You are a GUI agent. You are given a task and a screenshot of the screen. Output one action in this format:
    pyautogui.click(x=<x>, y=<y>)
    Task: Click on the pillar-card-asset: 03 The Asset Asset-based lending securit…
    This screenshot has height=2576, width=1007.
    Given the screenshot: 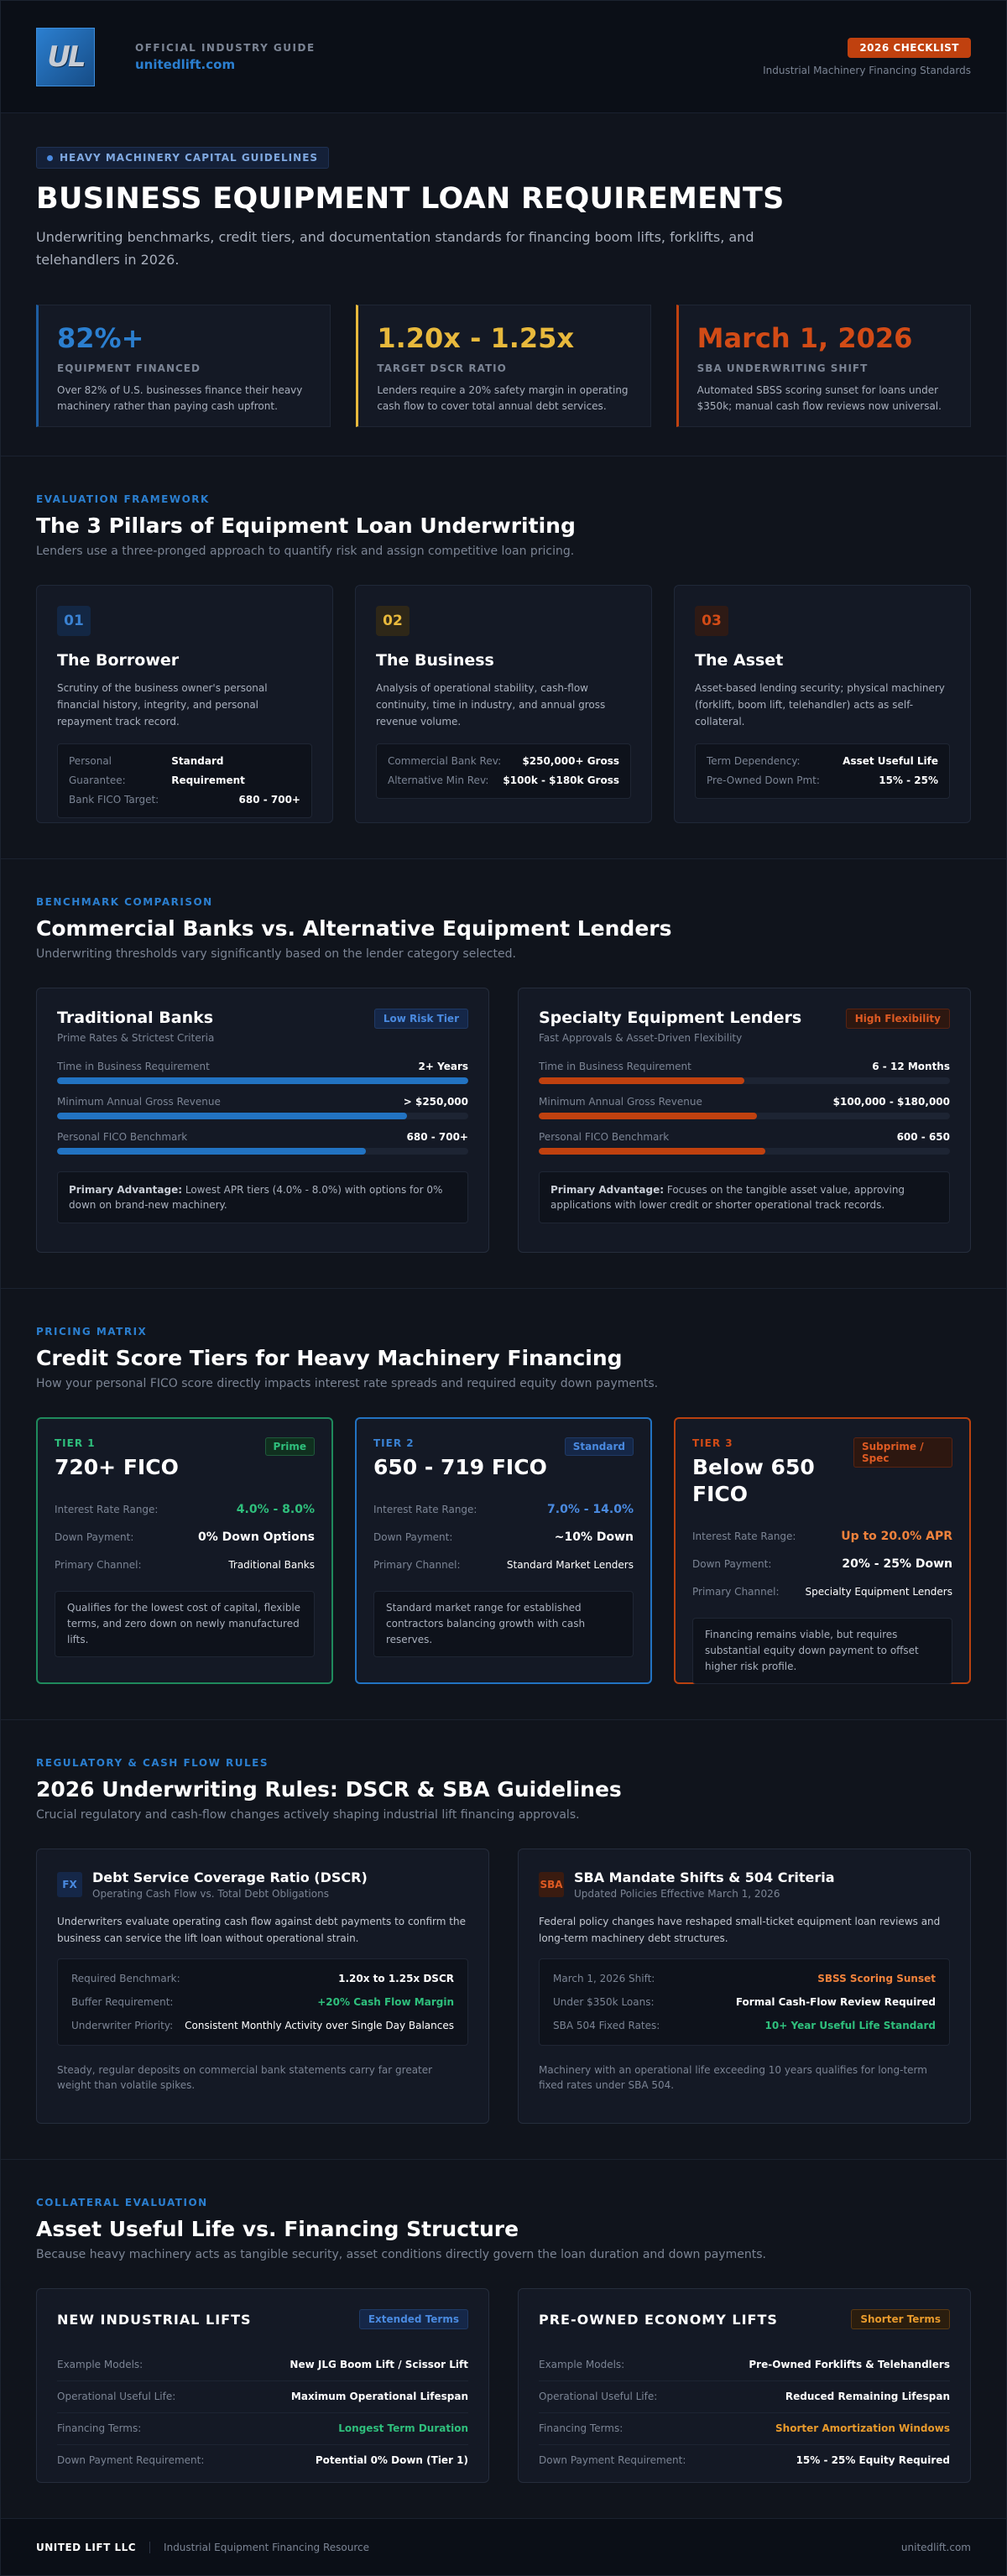 What is the action you would take?
    pyautogui.click(x=822, y=704)
    